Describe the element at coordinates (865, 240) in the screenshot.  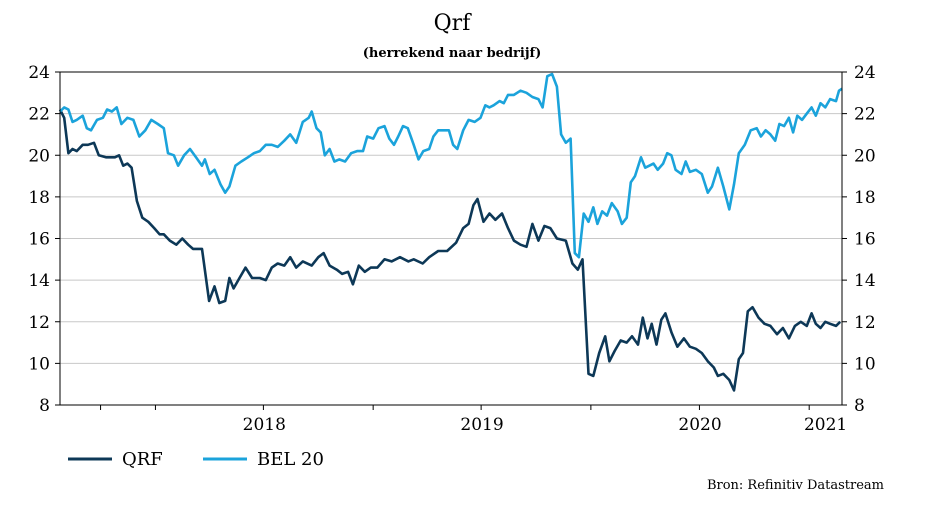
I see `y-tick-label-right: 16` at that location.